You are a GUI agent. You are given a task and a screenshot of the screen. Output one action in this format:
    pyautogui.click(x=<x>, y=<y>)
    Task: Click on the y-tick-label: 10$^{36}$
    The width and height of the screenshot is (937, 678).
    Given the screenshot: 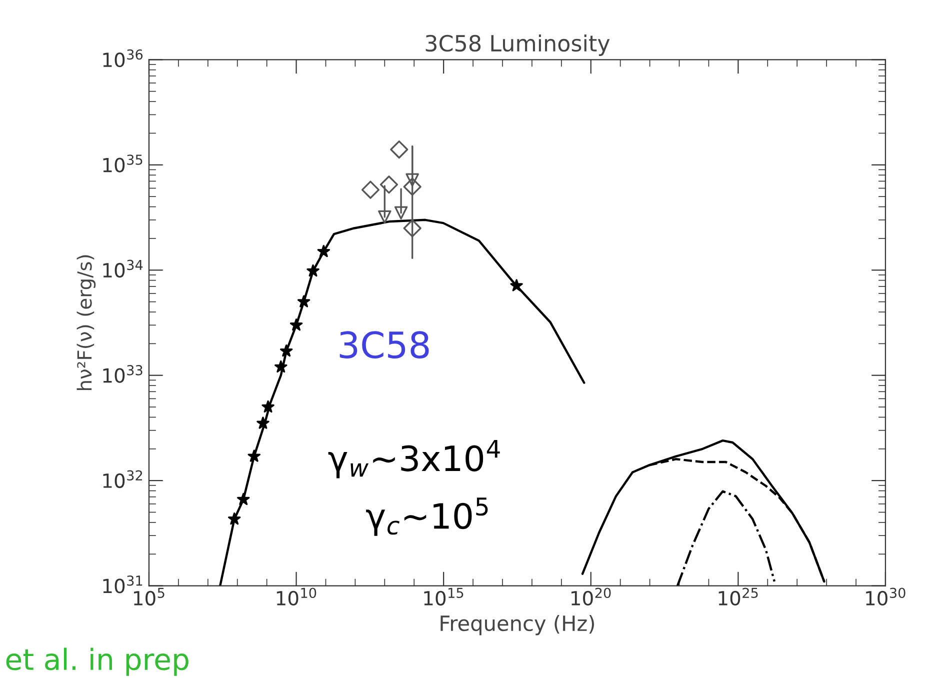 What is the action you would take?
    pyautogui.click(x=123, y=58)
    